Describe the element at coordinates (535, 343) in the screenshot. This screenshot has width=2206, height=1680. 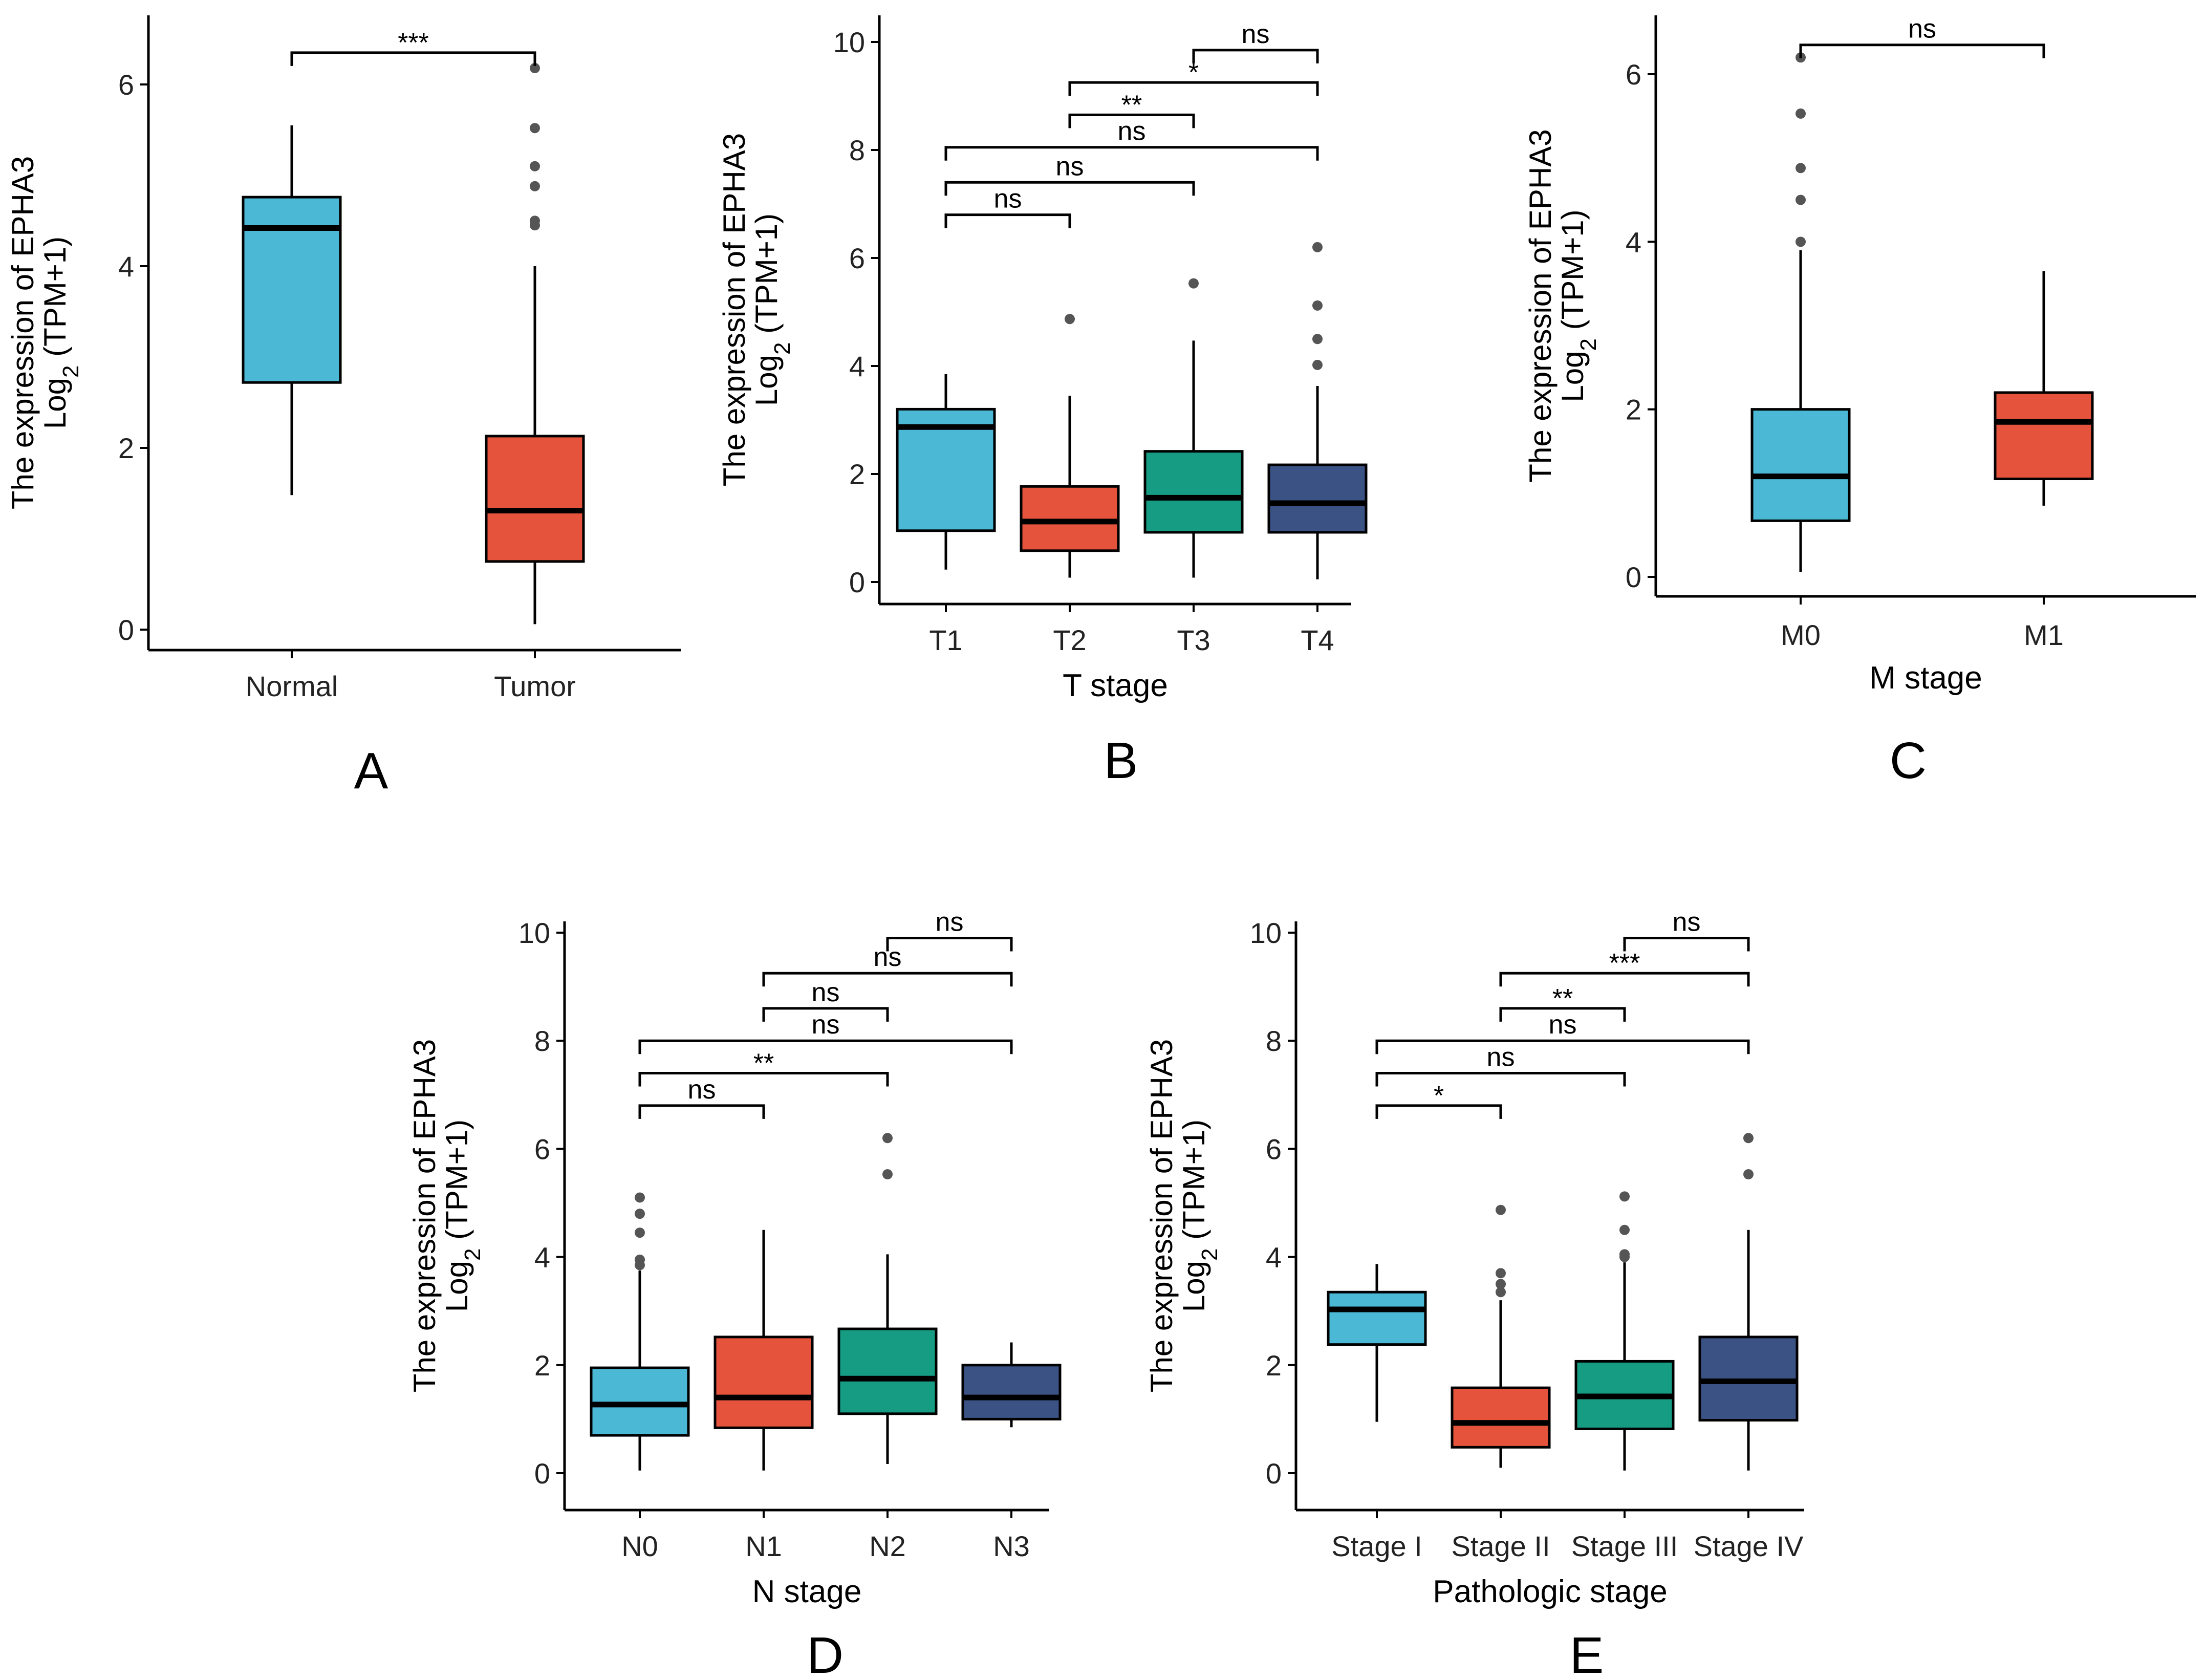
I see `box-tumor` at that location.